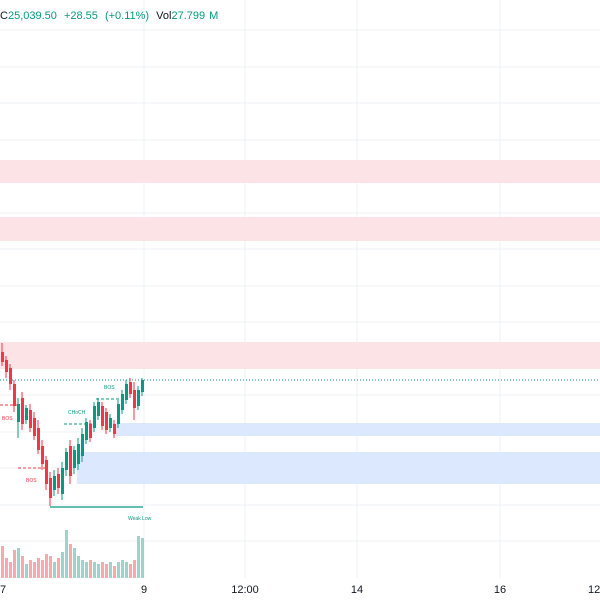  What do you see at coordinates (72, 424) in the screenshot?
I see `candles` at bounding box center [72, 424].